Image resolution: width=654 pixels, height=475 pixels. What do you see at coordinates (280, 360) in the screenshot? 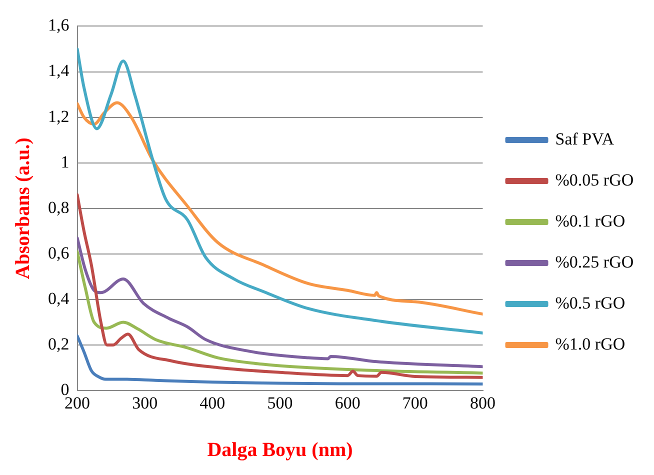
I see `line-series` at bounding box center [280, 360].